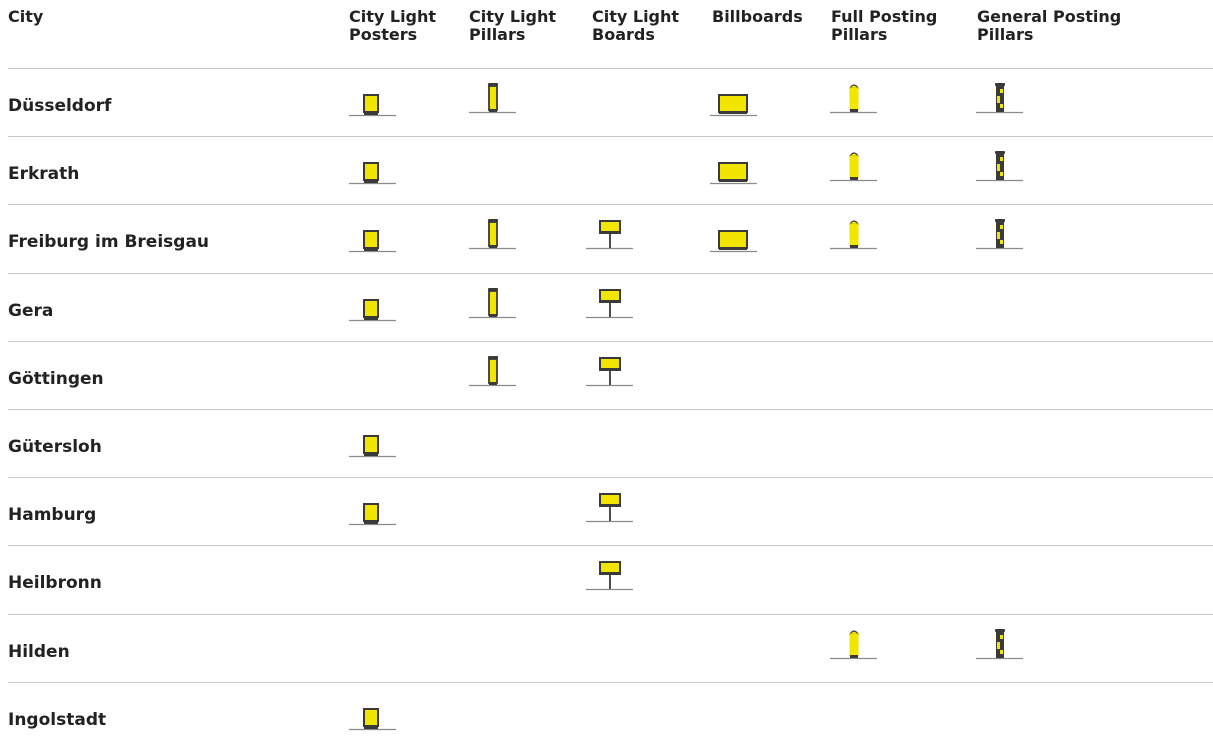  What do you see at coordinates (31, 311) in the screenshot?
I see `city-name: Gera` at bounding box center [31, 311].